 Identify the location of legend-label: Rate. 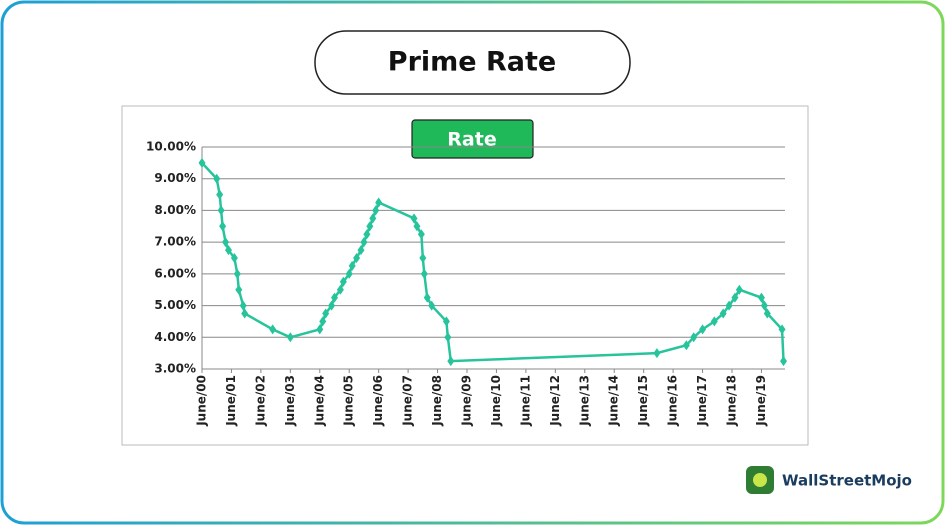
(471, 140).